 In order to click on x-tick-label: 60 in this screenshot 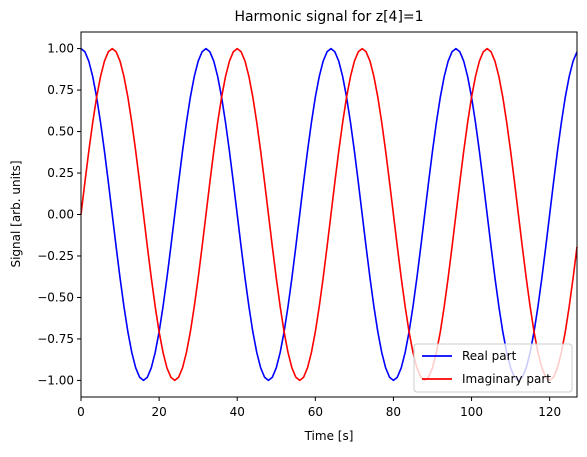, I will do `click(315, 412)`.